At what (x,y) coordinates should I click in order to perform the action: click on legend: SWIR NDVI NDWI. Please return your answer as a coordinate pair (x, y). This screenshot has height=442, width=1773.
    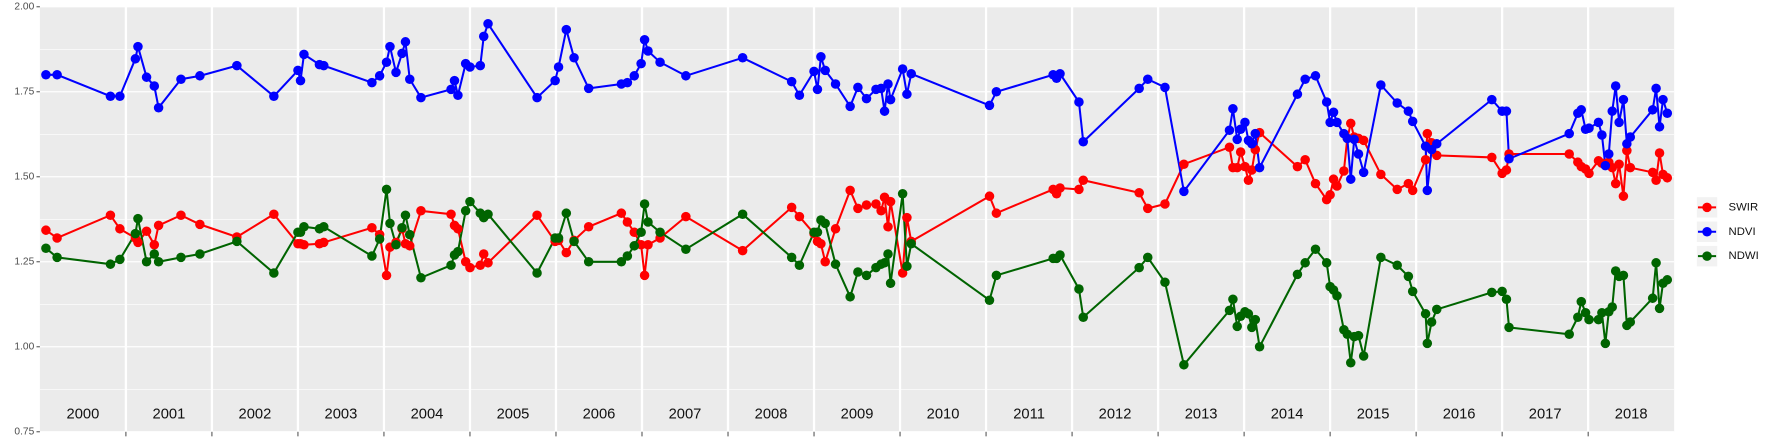
    Looking at the image, I should click on (1727, 232).